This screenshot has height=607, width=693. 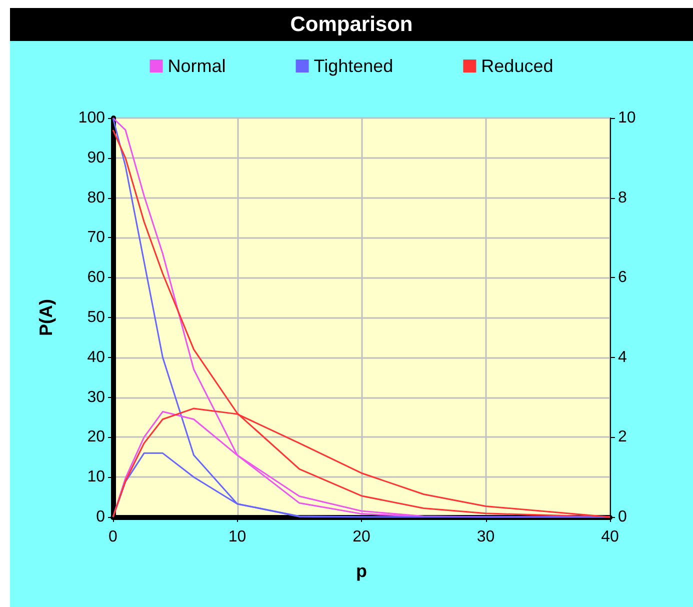 I want to click on x-tick-label: 0, so click(x=113, y=537).